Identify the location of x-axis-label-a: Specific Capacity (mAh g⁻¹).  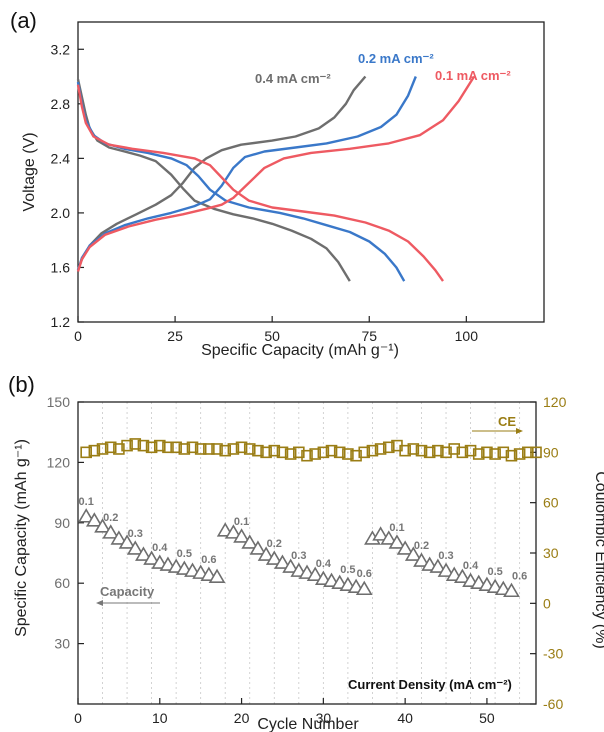
(300, 350).